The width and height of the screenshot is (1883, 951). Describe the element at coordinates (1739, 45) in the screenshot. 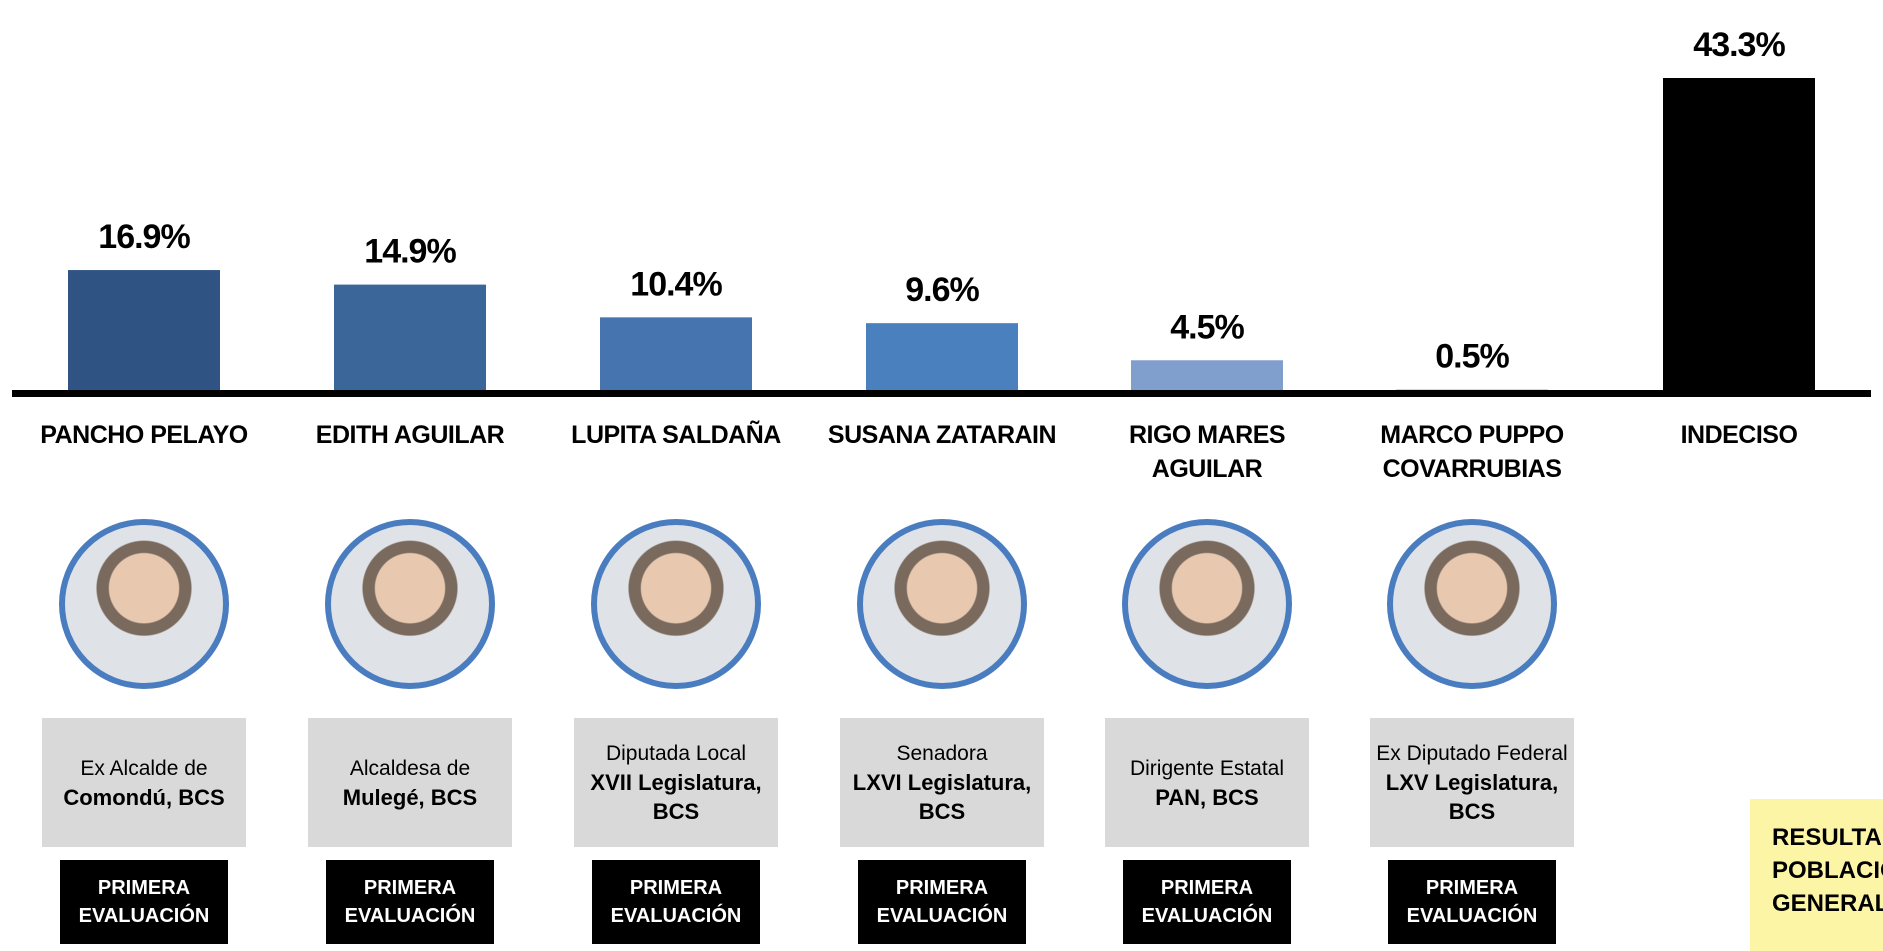

I see `value-label: 43.3%` at that location.